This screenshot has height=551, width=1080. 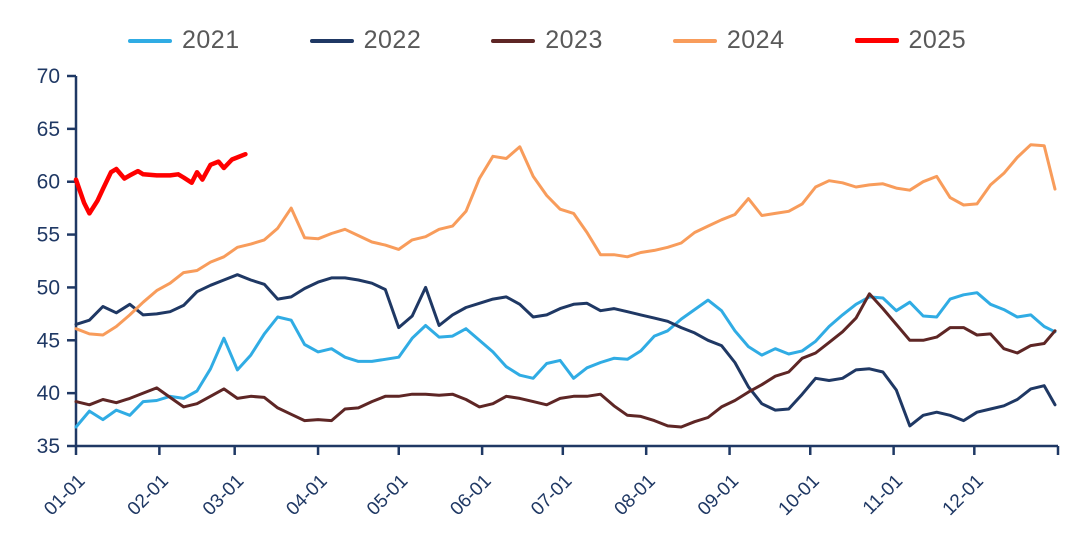 I want to click on x-axis-label-10-01: 10-01, so click(x=799, y=495).